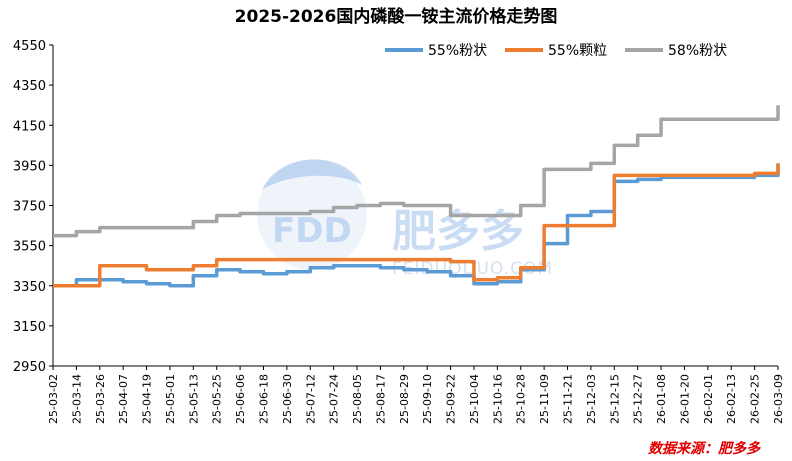 The height and width of the screenshot is (461, 792). Describe the element at coordinates (287, 399) in the screenshot. I see `x-tick-label: 25-06-30` at that location.